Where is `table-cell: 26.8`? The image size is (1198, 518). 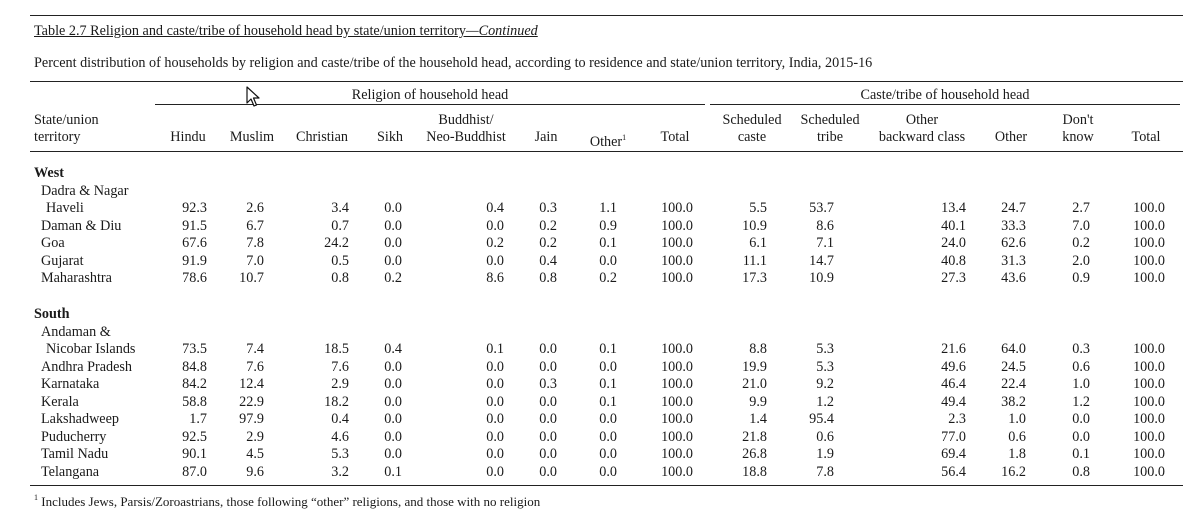 table-cell: 26.8 is located at coordinates (754, 454).